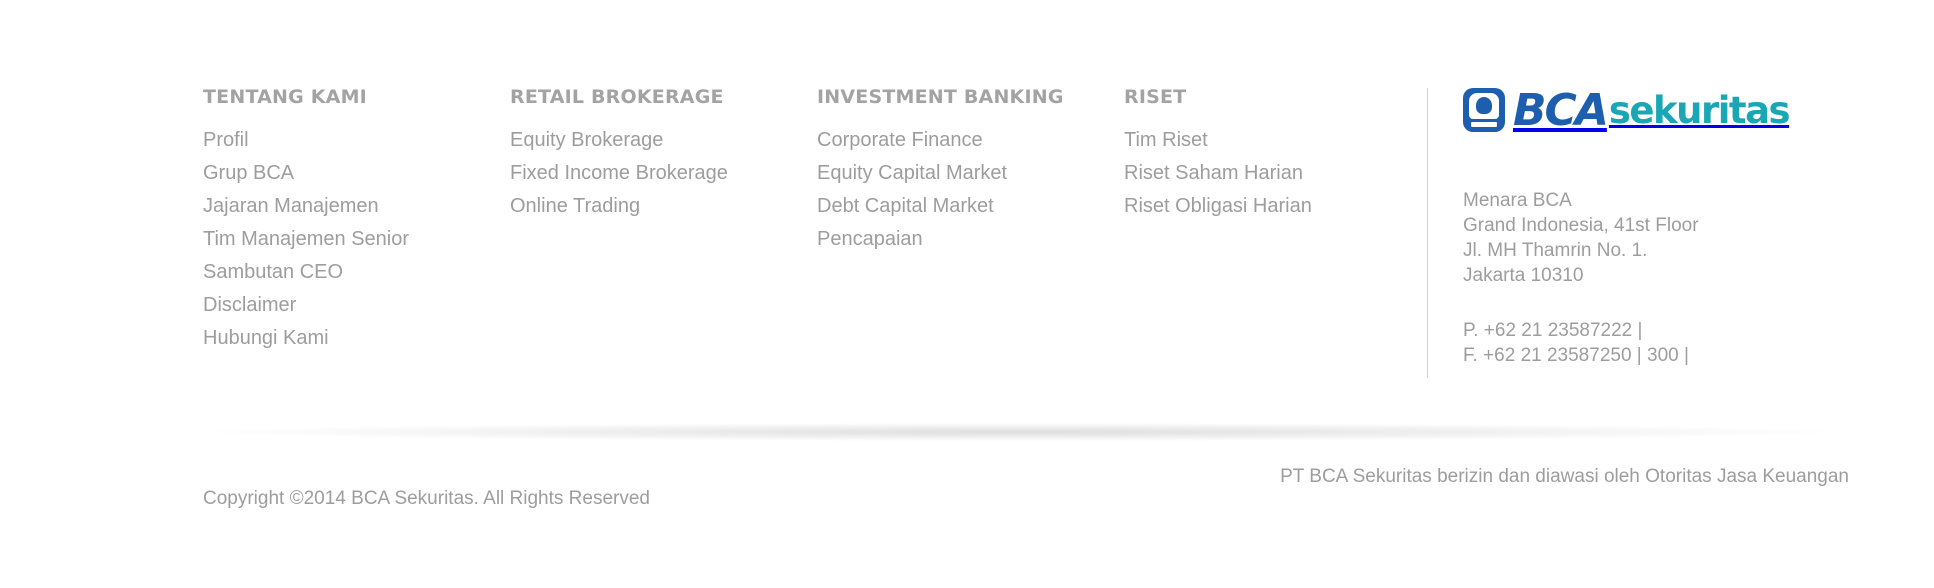  Describe the element at coordinates (226, 140) in the screenshot. I see `footer-link-profil: Profil` at that location.